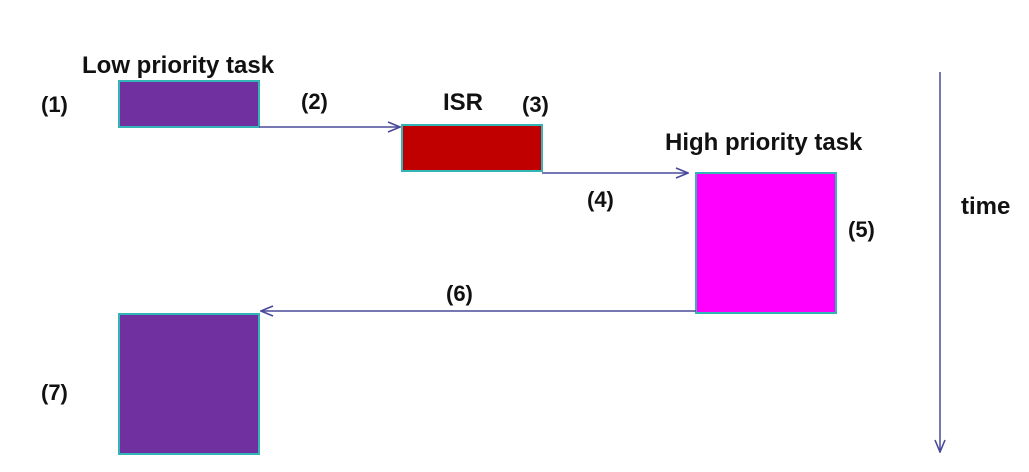 The image size is (1029, 472). I want to click on isr-block, so click(472, 148).